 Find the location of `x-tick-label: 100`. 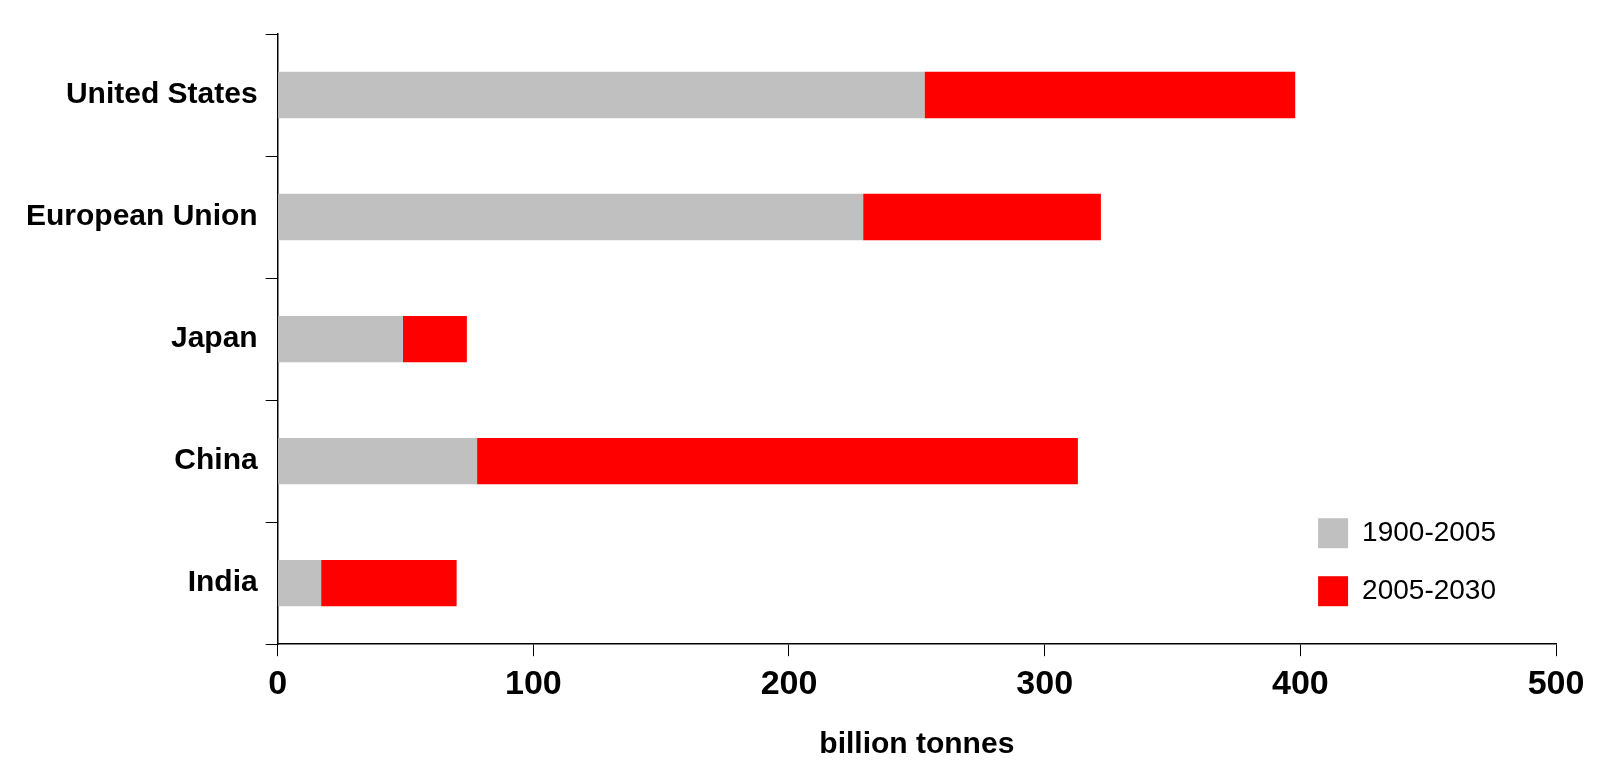

x-tick-label: 100 is located at coordinates (533, 681).